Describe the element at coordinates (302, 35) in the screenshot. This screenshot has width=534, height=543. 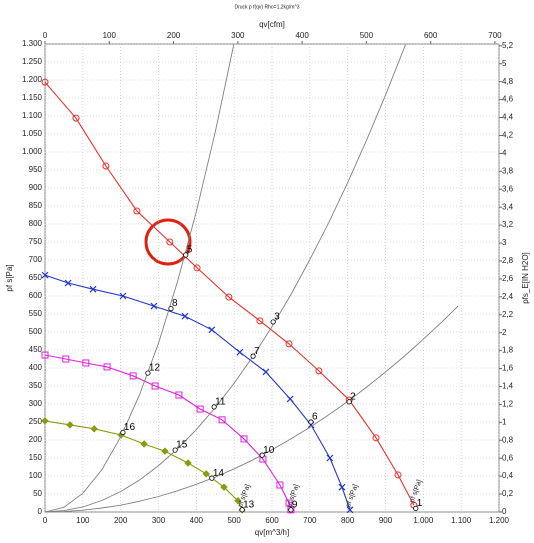
I see `x2-tick-label: 400` at that location.